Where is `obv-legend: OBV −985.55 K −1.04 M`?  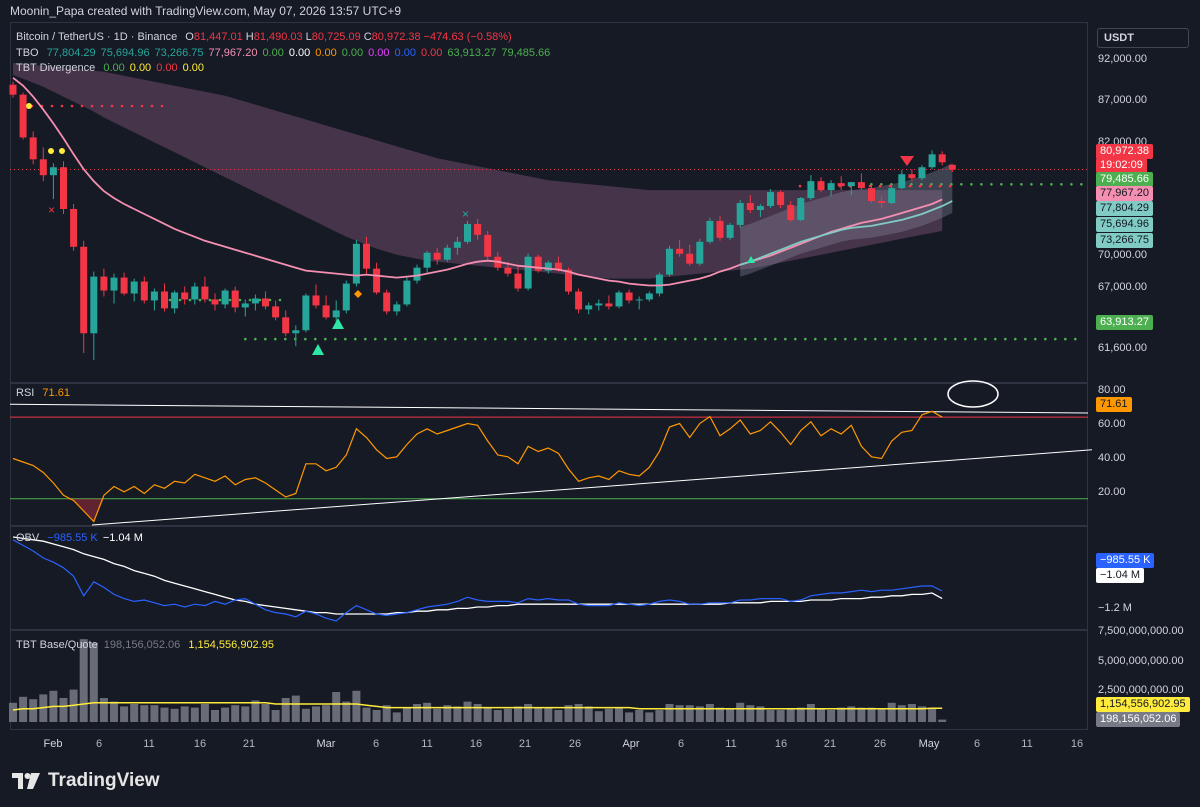 obv-legend: OBV −985.55 K −1.04 M is located at coordinates (82, 538).